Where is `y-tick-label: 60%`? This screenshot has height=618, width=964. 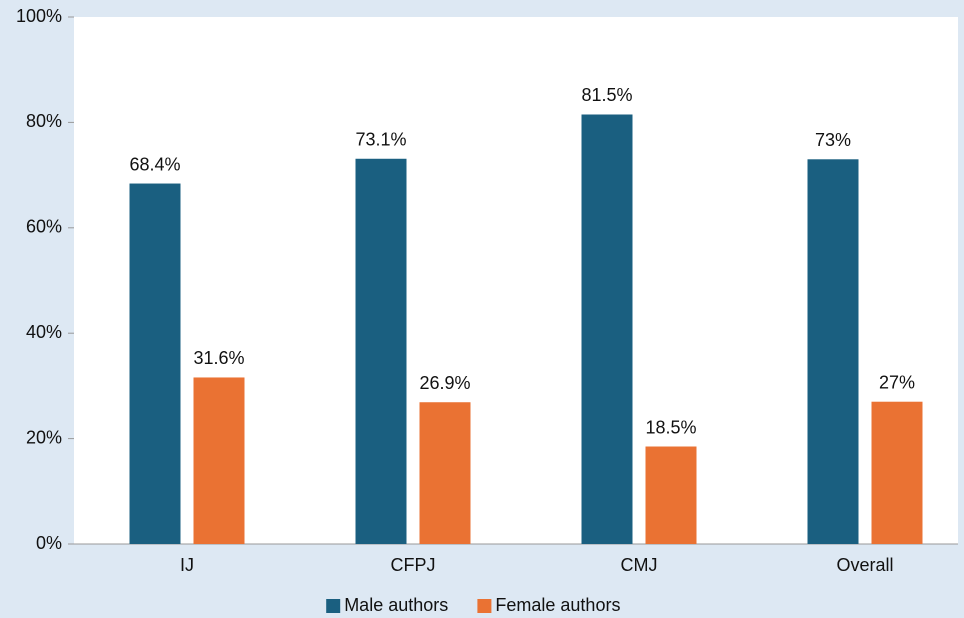 y-tick-label: 60% is located at coordinates (44, 227).